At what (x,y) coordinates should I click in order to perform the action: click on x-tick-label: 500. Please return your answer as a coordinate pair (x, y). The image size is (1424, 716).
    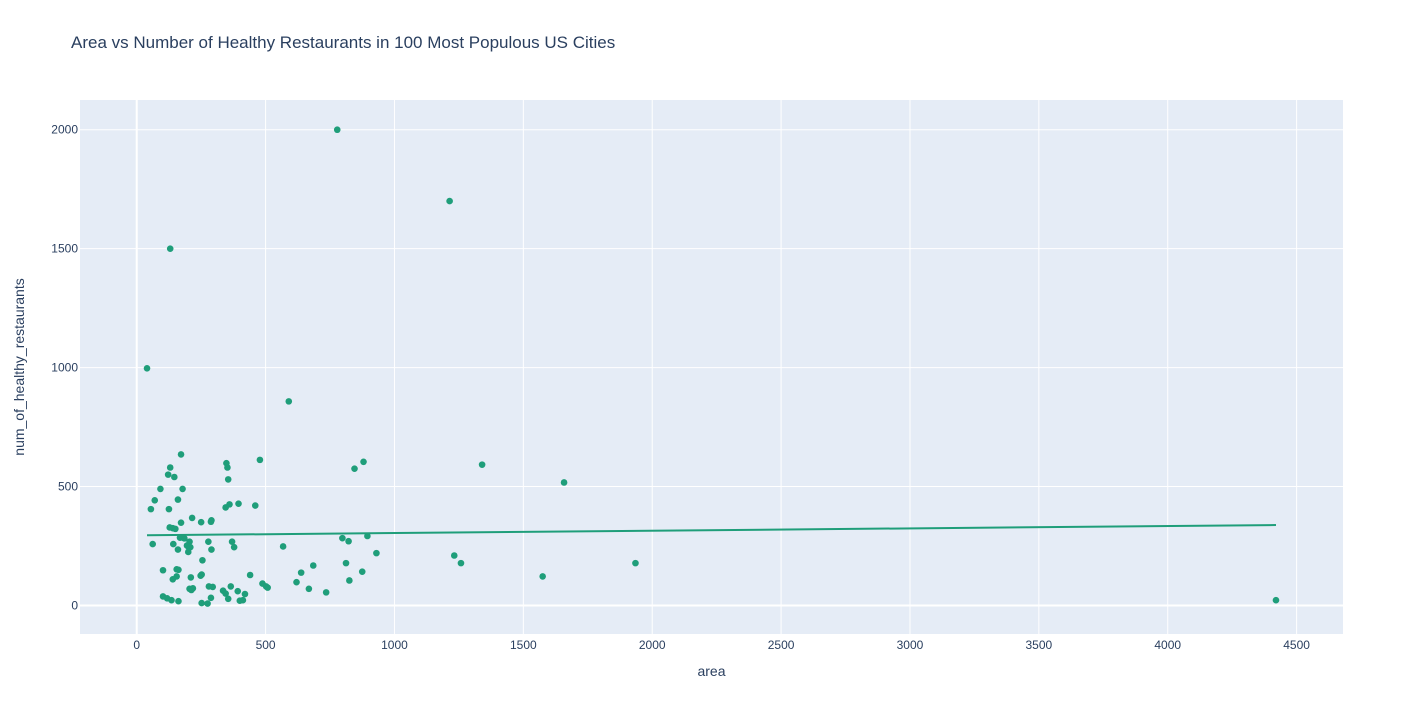
    Looking at the image, I should click on (266, 645).